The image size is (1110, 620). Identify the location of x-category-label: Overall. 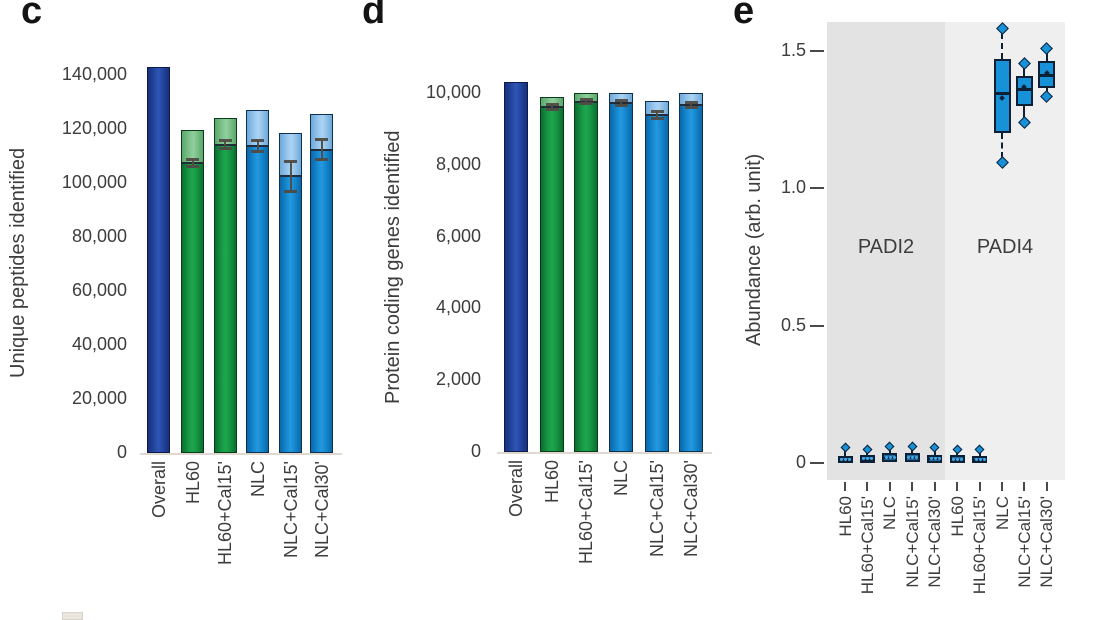
(158, 490).